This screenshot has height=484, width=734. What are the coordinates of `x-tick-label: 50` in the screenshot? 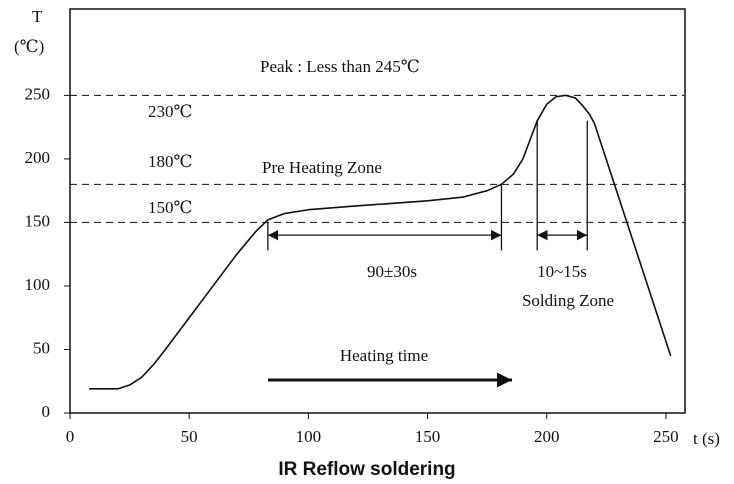 It's located at (189, 436).